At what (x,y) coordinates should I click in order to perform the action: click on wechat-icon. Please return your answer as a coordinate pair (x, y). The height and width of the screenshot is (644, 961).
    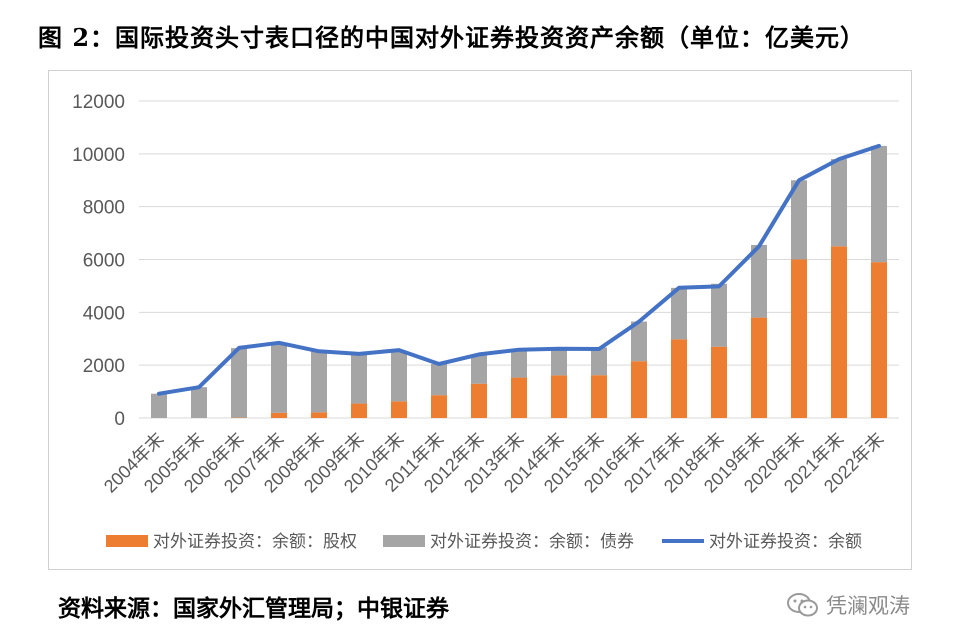
    Looking at the image, I should click on (802, 605).